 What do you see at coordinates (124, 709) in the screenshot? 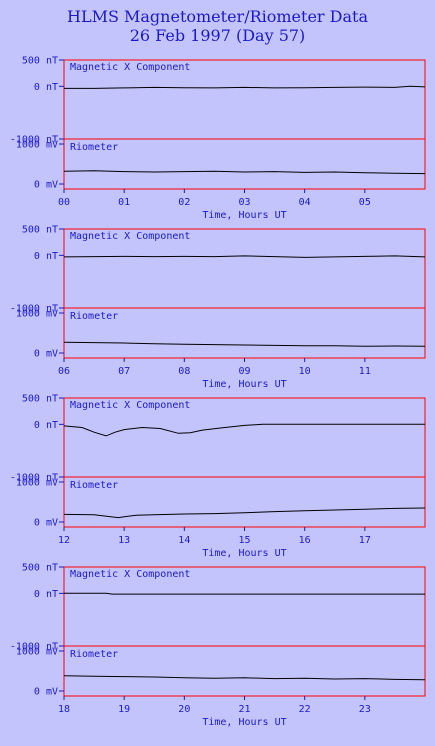
I see `x-tick-label: 19` at bounding box center [124, 709].